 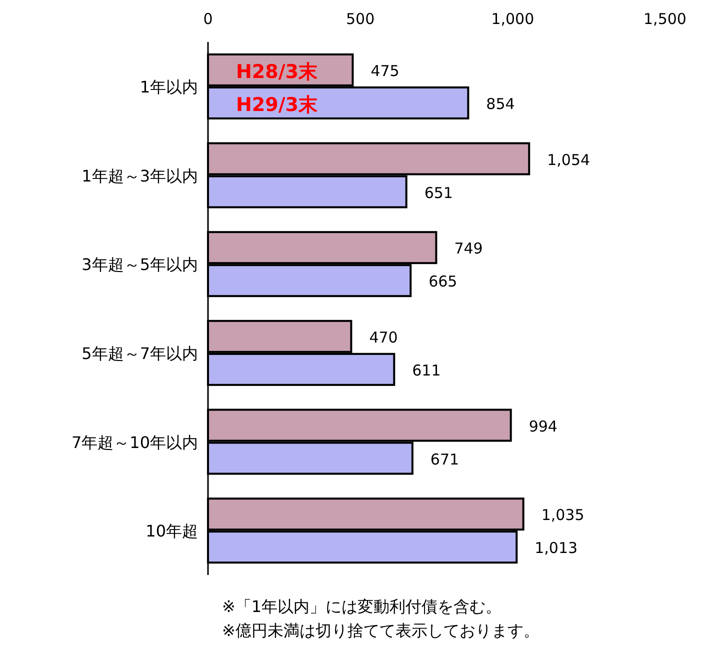 What do you see at coordinates (445, 459) in the screenshot?
I see `data-label: 671` at bounding box center [445, 459].